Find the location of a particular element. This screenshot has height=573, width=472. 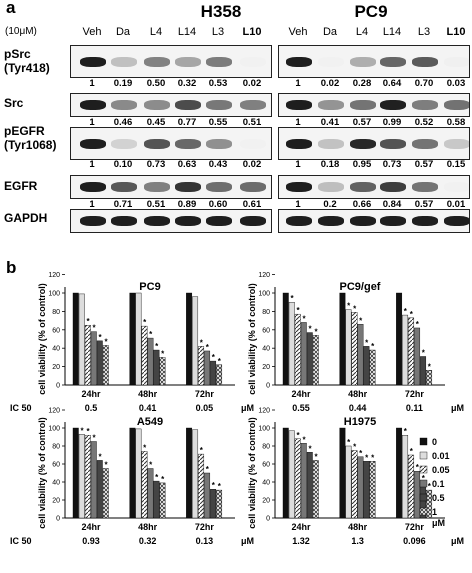

y-tick-label-2-20: 20 is located at coordinates (56, 501).